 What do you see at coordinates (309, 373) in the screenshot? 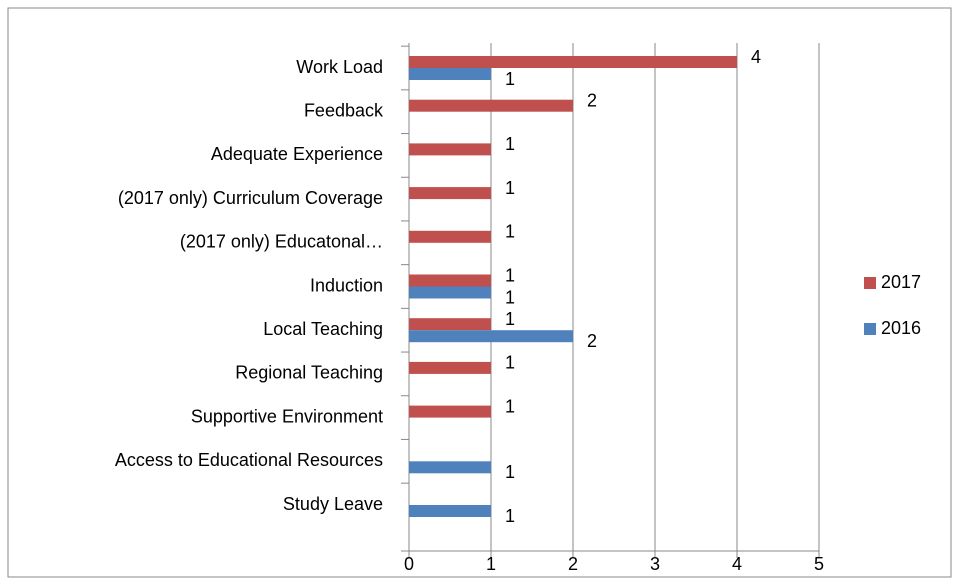
I see `y-tick-label: Regional Teaching` at bounding box center [309, 373].